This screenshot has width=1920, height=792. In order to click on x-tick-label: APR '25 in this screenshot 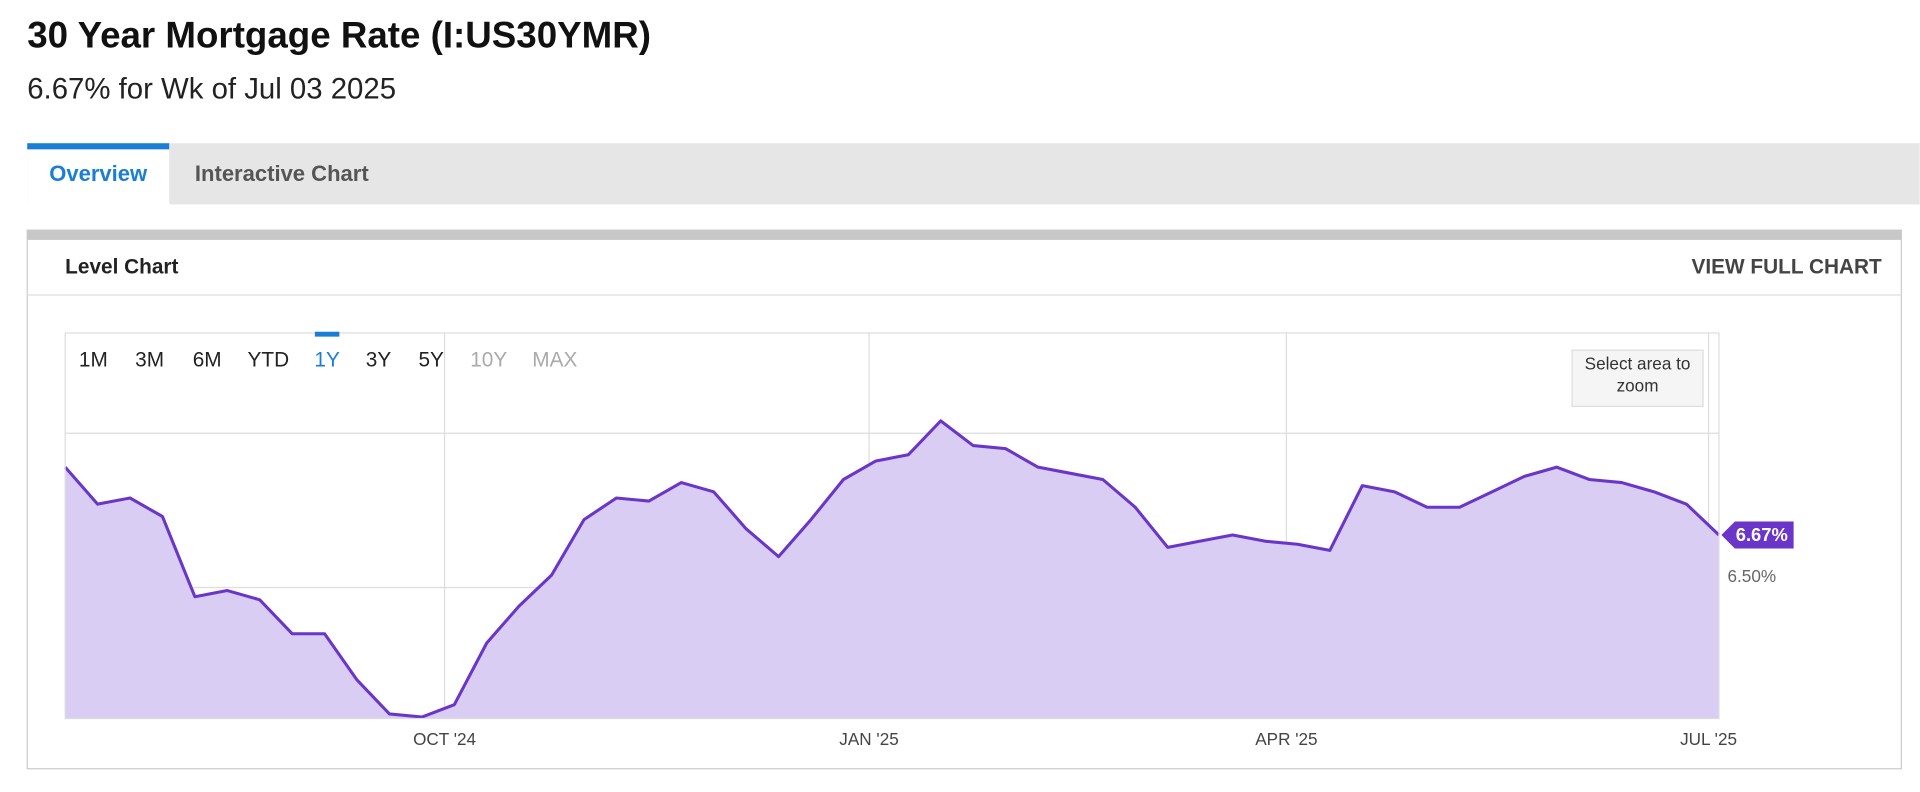, I will do `click(1286, 739)`.